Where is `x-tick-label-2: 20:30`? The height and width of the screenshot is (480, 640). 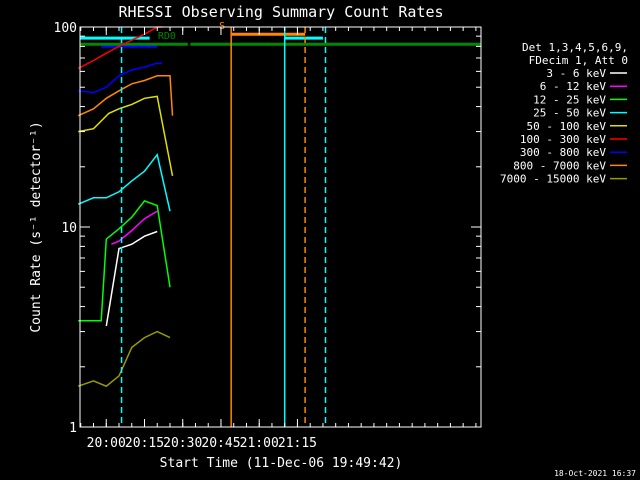
x-tick-label-2: 20:30 is located at coordinates (182, 443).